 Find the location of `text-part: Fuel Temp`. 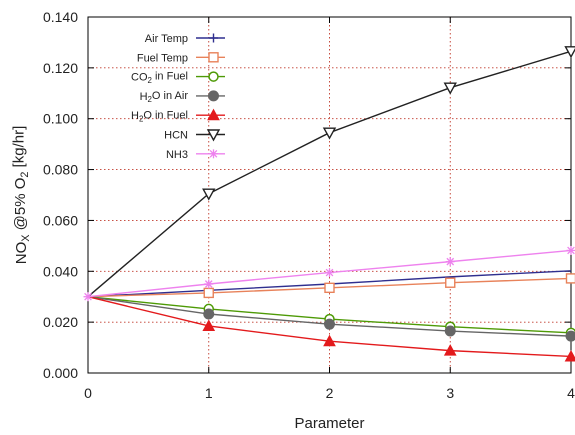

text-part: Fuel Temp is located at coordinates (162, 58).